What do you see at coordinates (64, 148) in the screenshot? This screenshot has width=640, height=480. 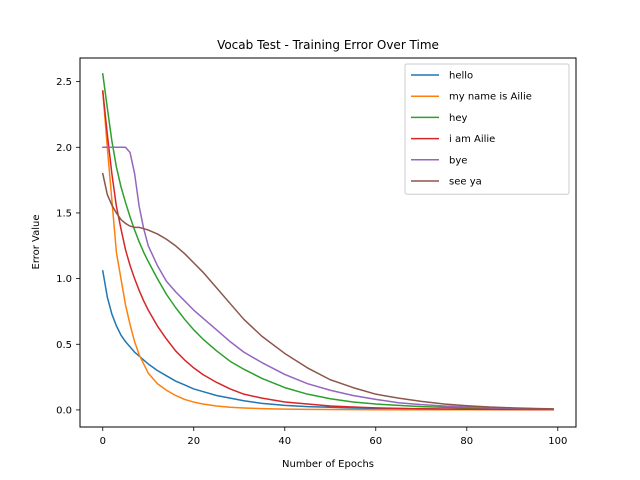 I see `y-tick-label: 2.0` at bounding box center [64, 148].